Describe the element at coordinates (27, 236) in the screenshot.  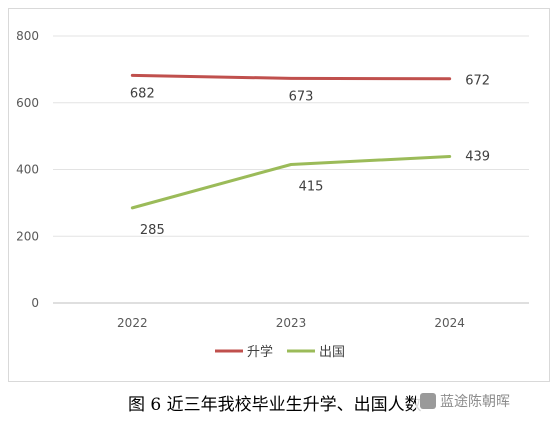
I see `y-tick-label: 200` at that location.